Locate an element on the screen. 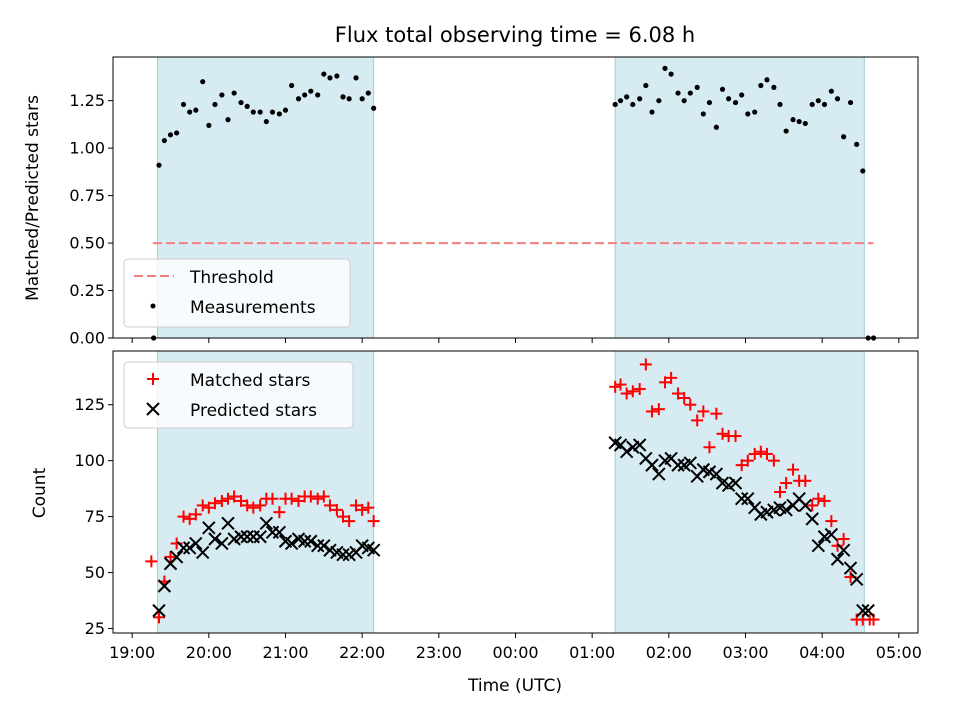 The height and width of the screenshot is (720, 960). bottom-legend-box is located at coordinates (238, 395).